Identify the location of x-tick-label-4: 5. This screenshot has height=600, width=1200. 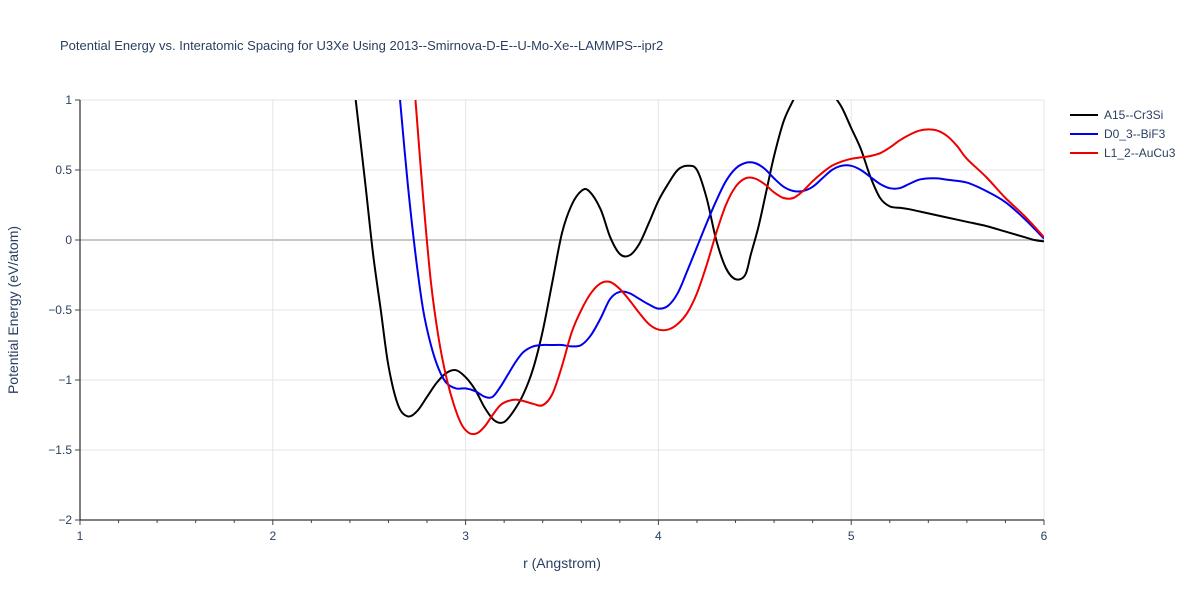
(851, 536).